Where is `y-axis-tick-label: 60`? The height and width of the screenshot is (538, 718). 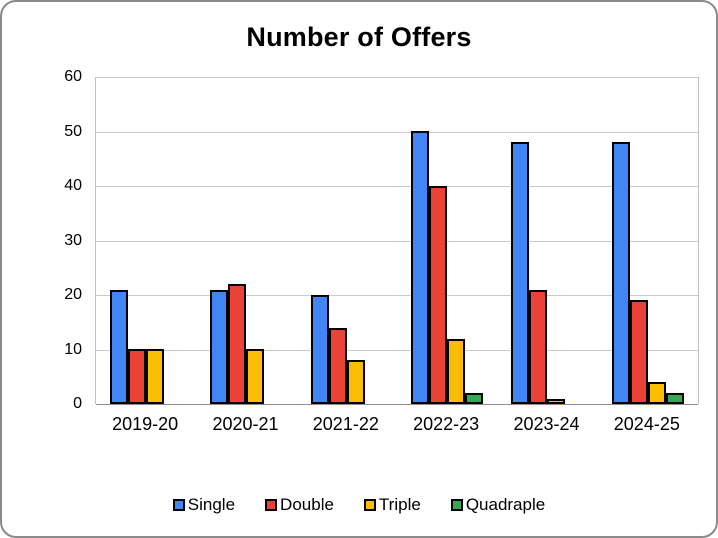
y-axis-tick-label: 60 is located at coordinates (73, 76).